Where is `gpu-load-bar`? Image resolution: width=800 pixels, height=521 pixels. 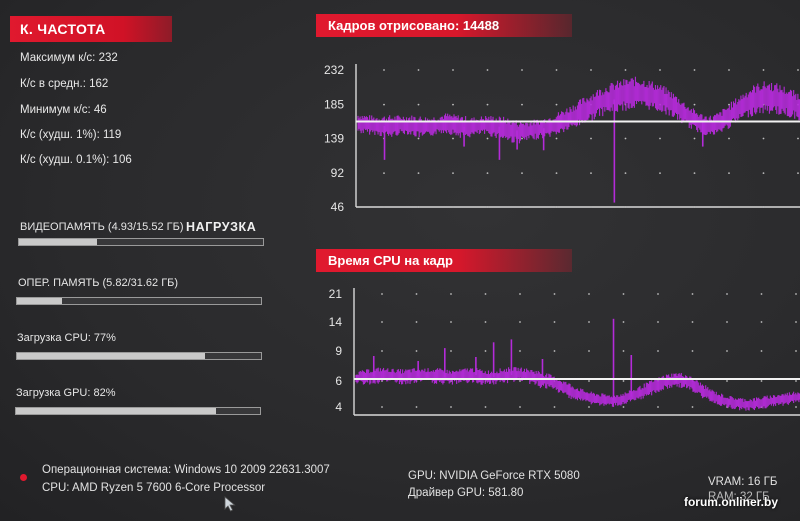
gpu-load-bar is located at coordinates (138, 411).